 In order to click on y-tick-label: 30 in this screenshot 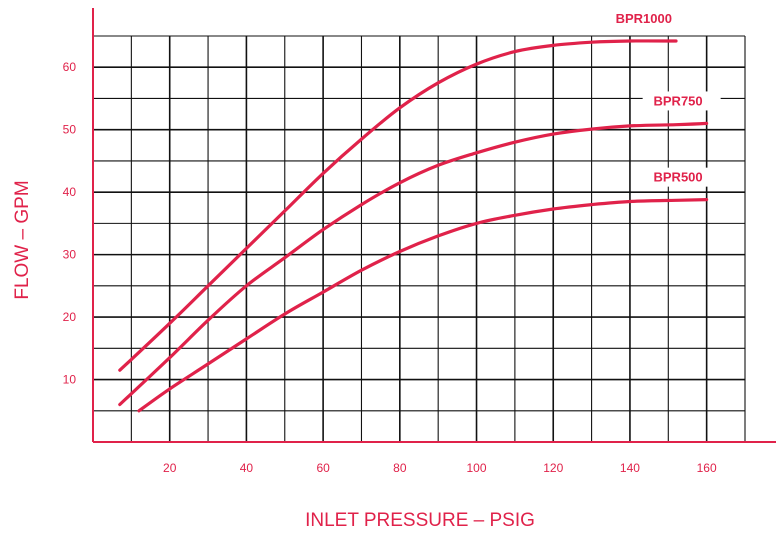, I will do `click(70, 255)`.